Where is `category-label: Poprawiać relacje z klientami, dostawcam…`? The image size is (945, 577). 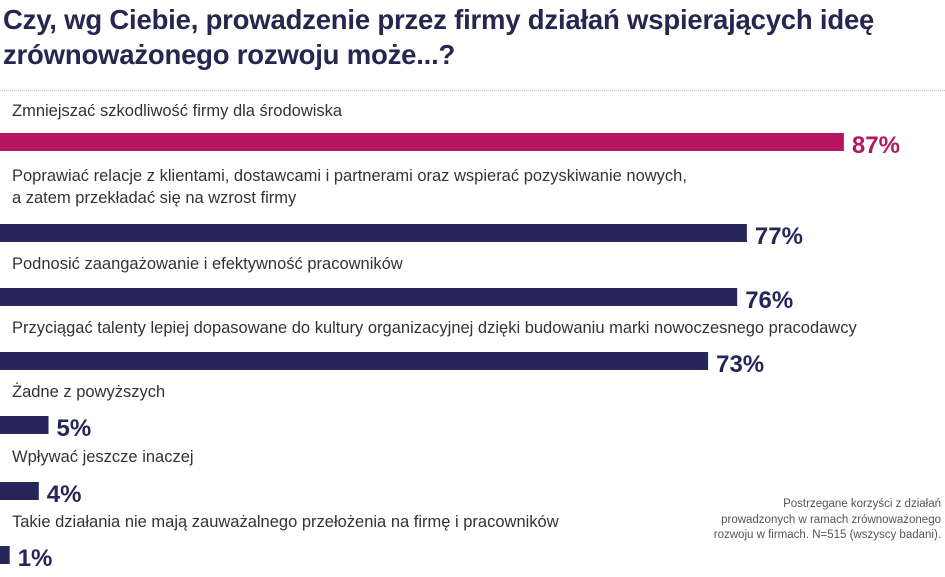 category-label: Poprawiać relacje z klientami, dostawcam… is located at coordinates (349, 176).